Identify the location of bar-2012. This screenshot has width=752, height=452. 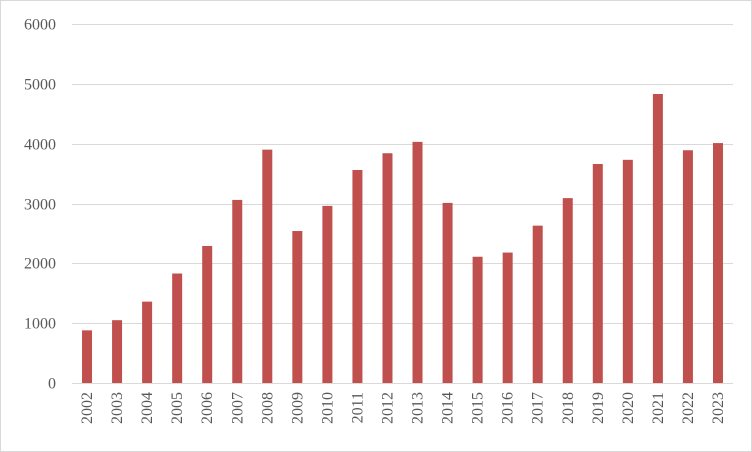
(387, 268).